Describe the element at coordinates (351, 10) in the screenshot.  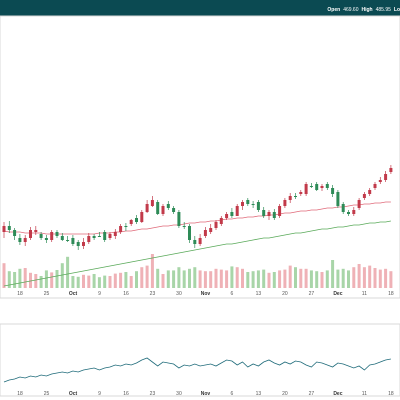
I see `open-value: 469.60` at that location.